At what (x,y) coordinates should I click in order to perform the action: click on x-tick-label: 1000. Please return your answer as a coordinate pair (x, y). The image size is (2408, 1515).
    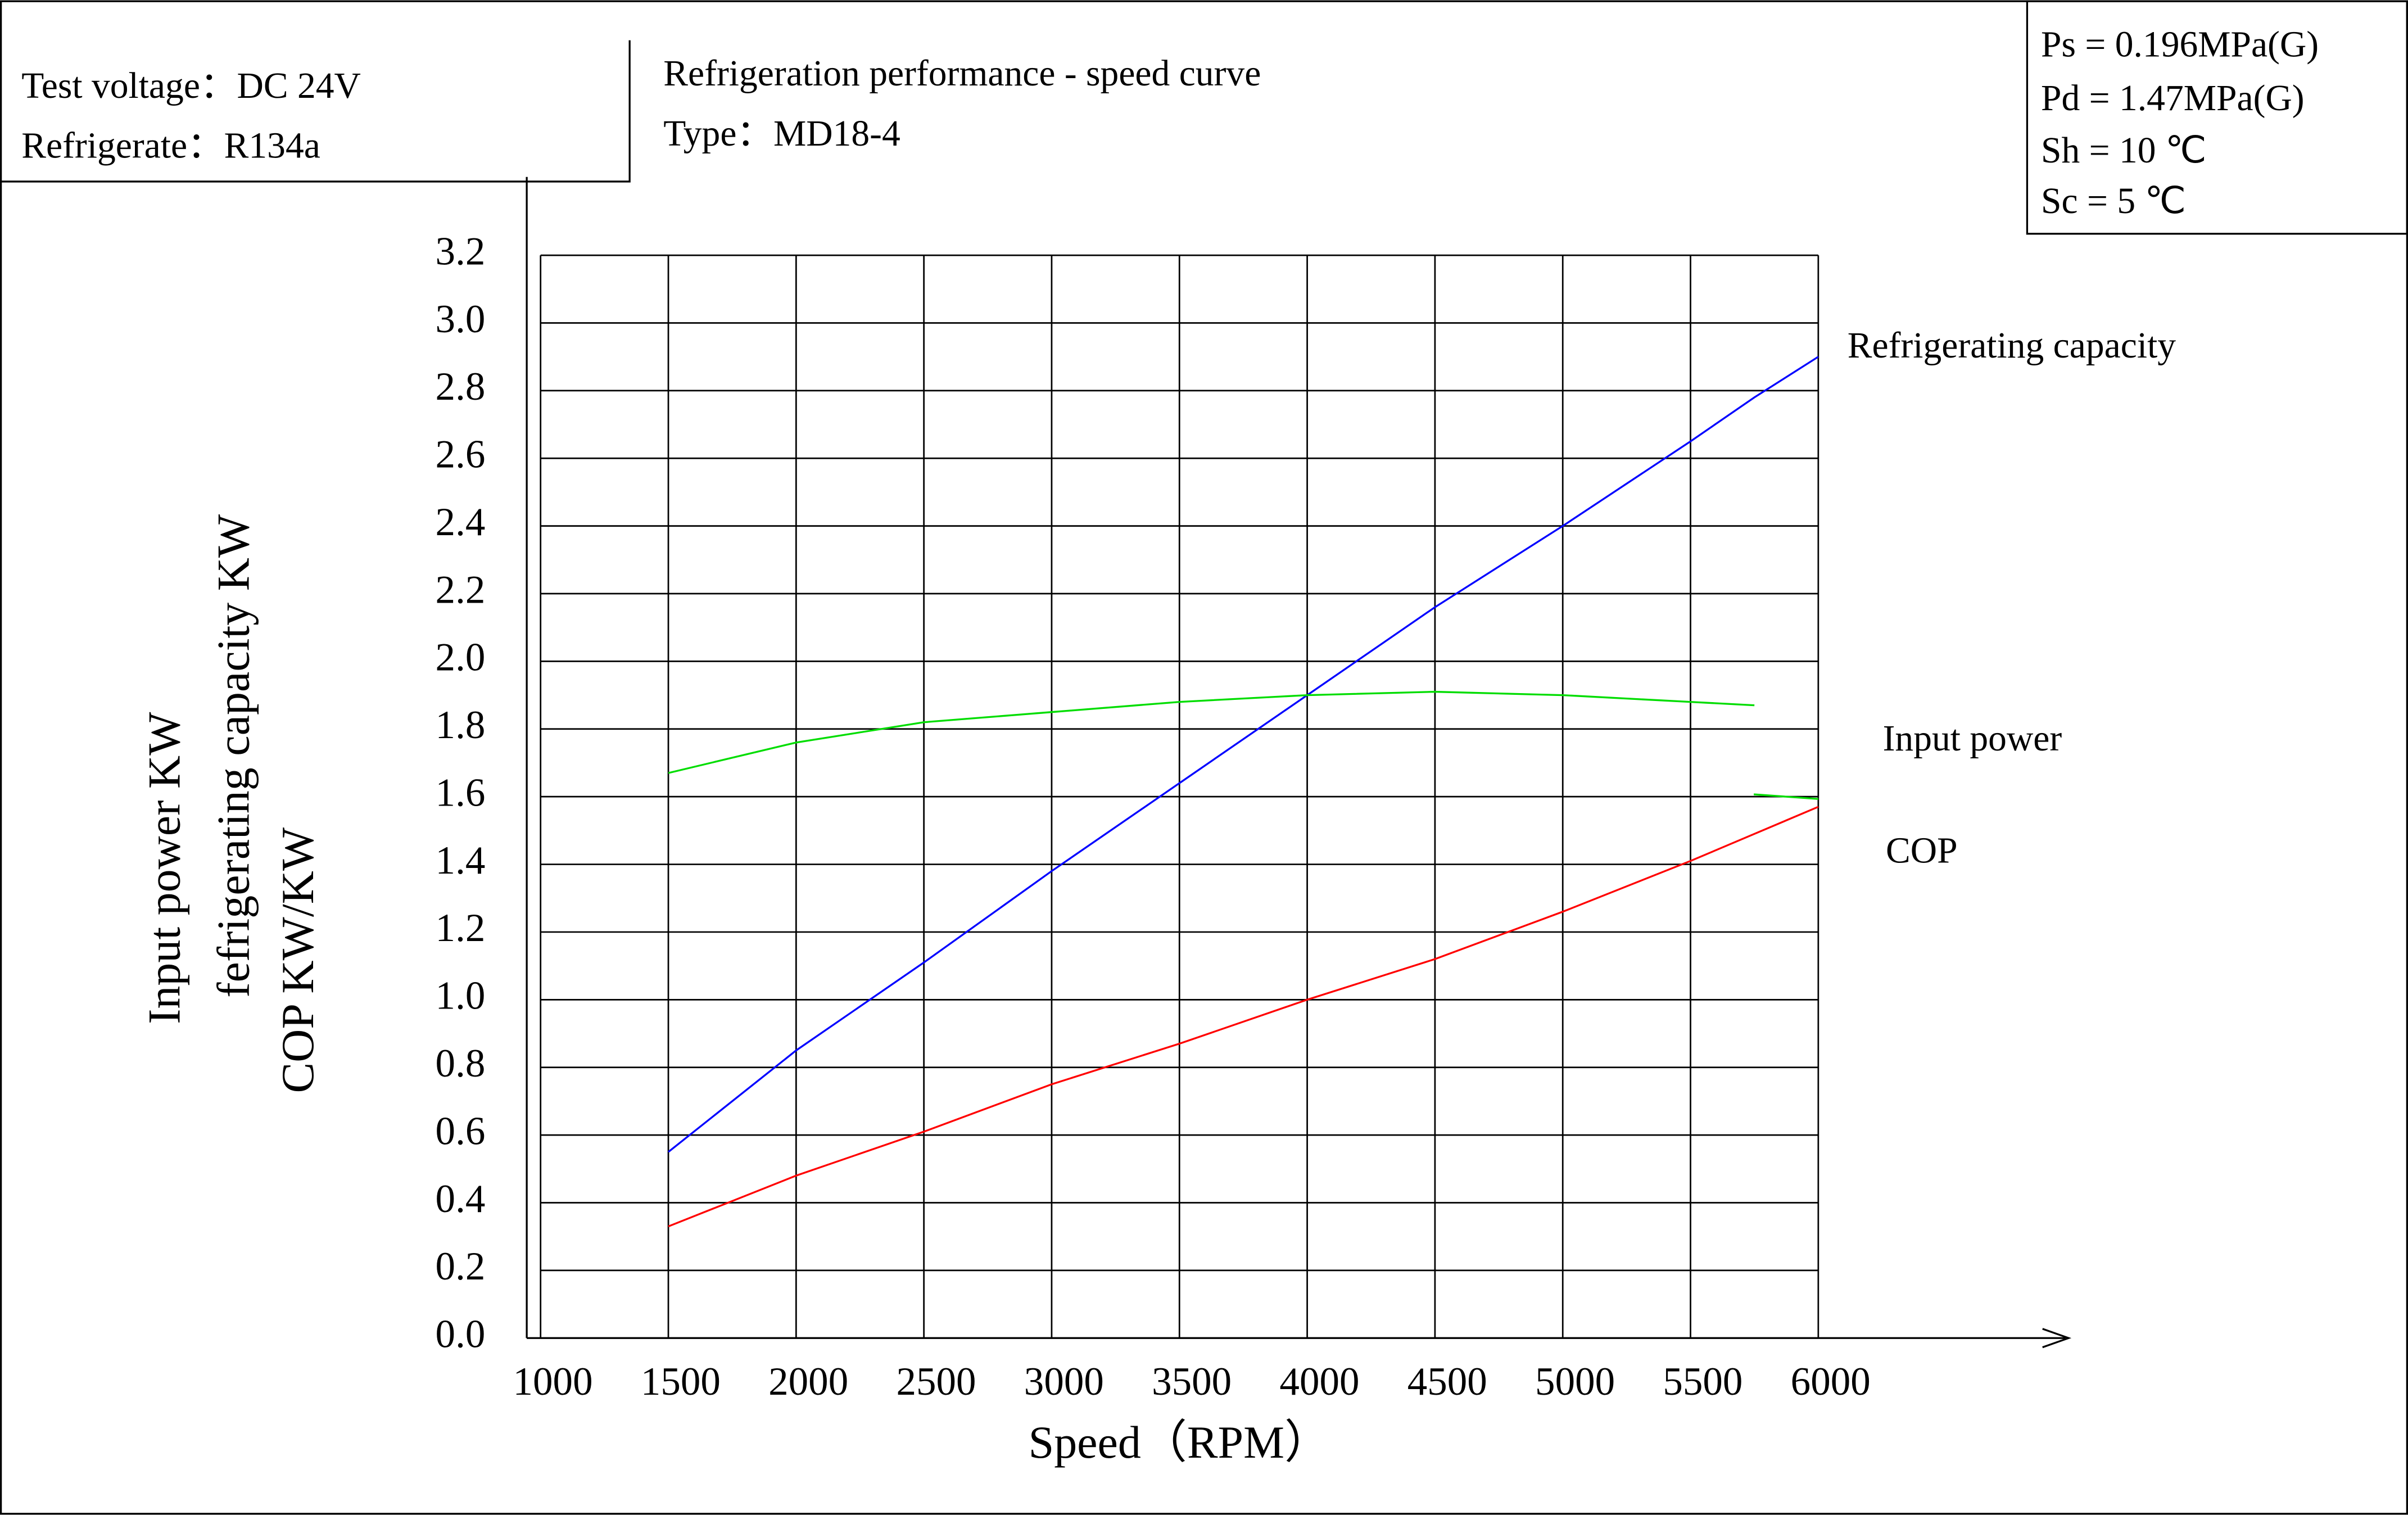
    Looking at the image, I should click on (553, 1382).